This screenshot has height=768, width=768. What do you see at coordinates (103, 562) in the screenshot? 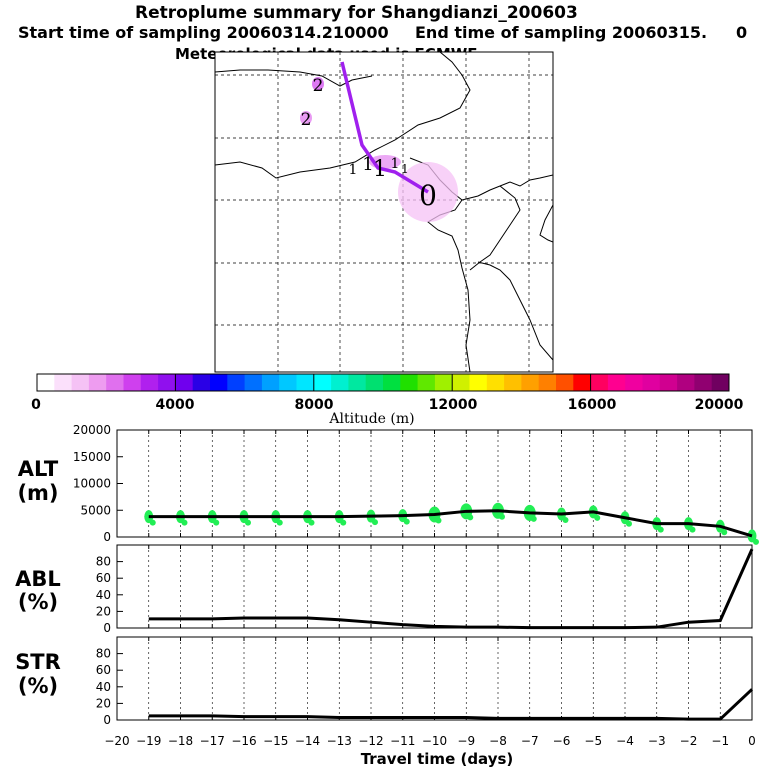
I see `y-tick-label: 80` at bounding box center [103, 562].